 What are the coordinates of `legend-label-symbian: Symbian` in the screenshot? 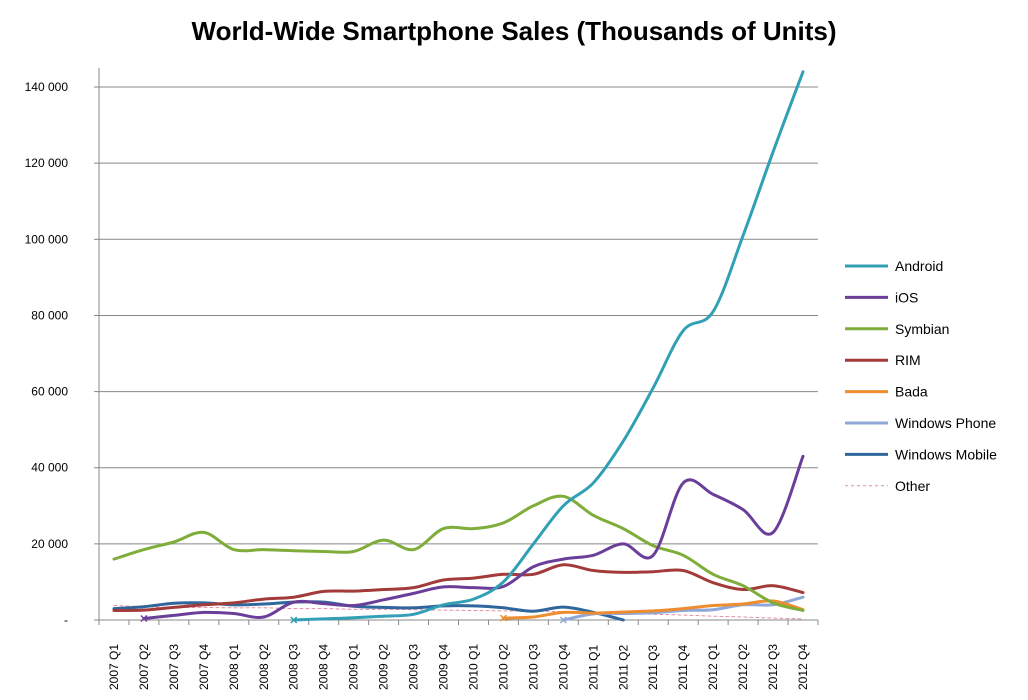 It's located at (922, 329).